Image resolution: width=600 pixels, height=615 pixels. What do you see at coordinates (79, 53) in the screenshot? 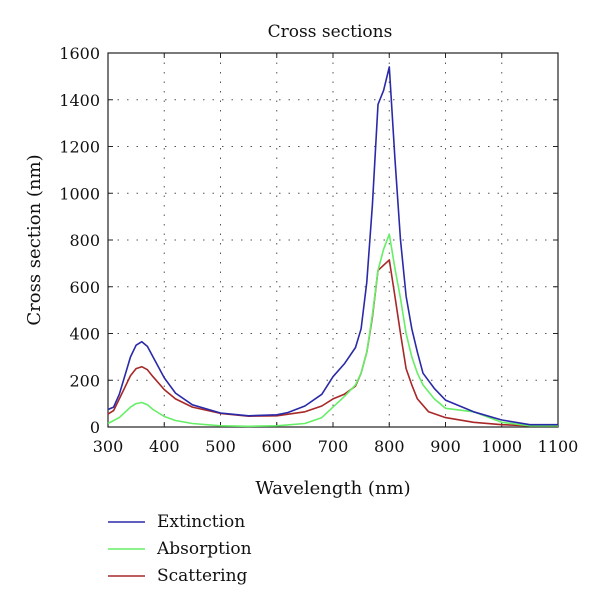
I see `y-tick-label: 1600` at bounding box center [79, 53].